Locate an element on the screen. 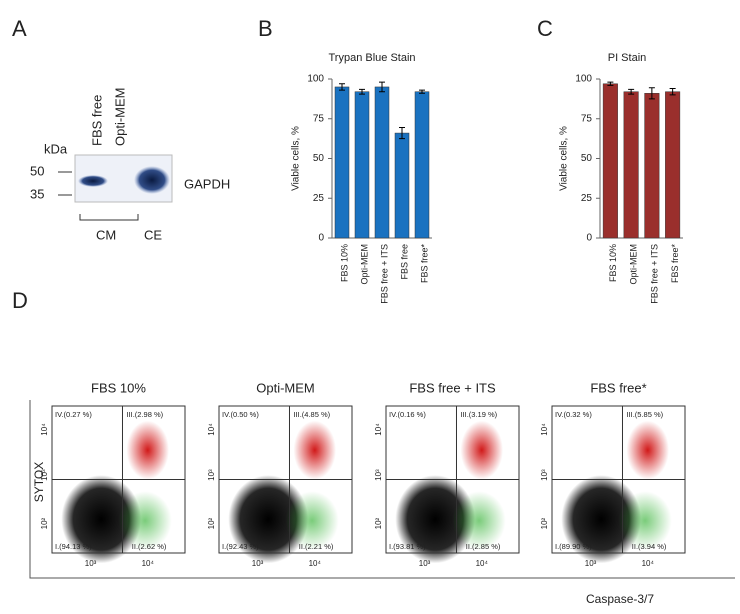 Image resolution: width=740 pixels, height=614 pixels. plot-title: Opti-MEM is located at coordinates (285, 387).